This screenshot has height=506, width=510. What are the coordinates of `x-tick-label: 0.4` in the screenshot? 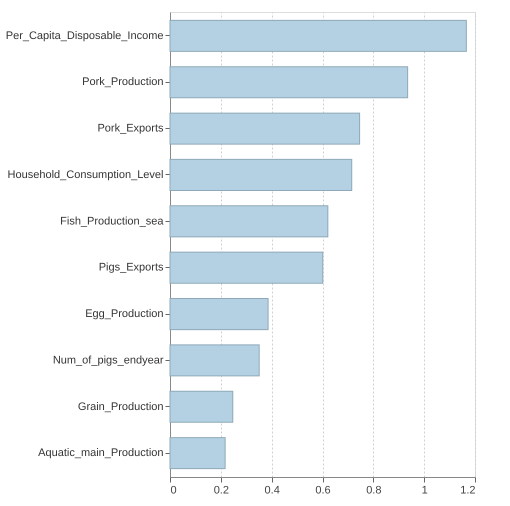 It's located at (272, 490).